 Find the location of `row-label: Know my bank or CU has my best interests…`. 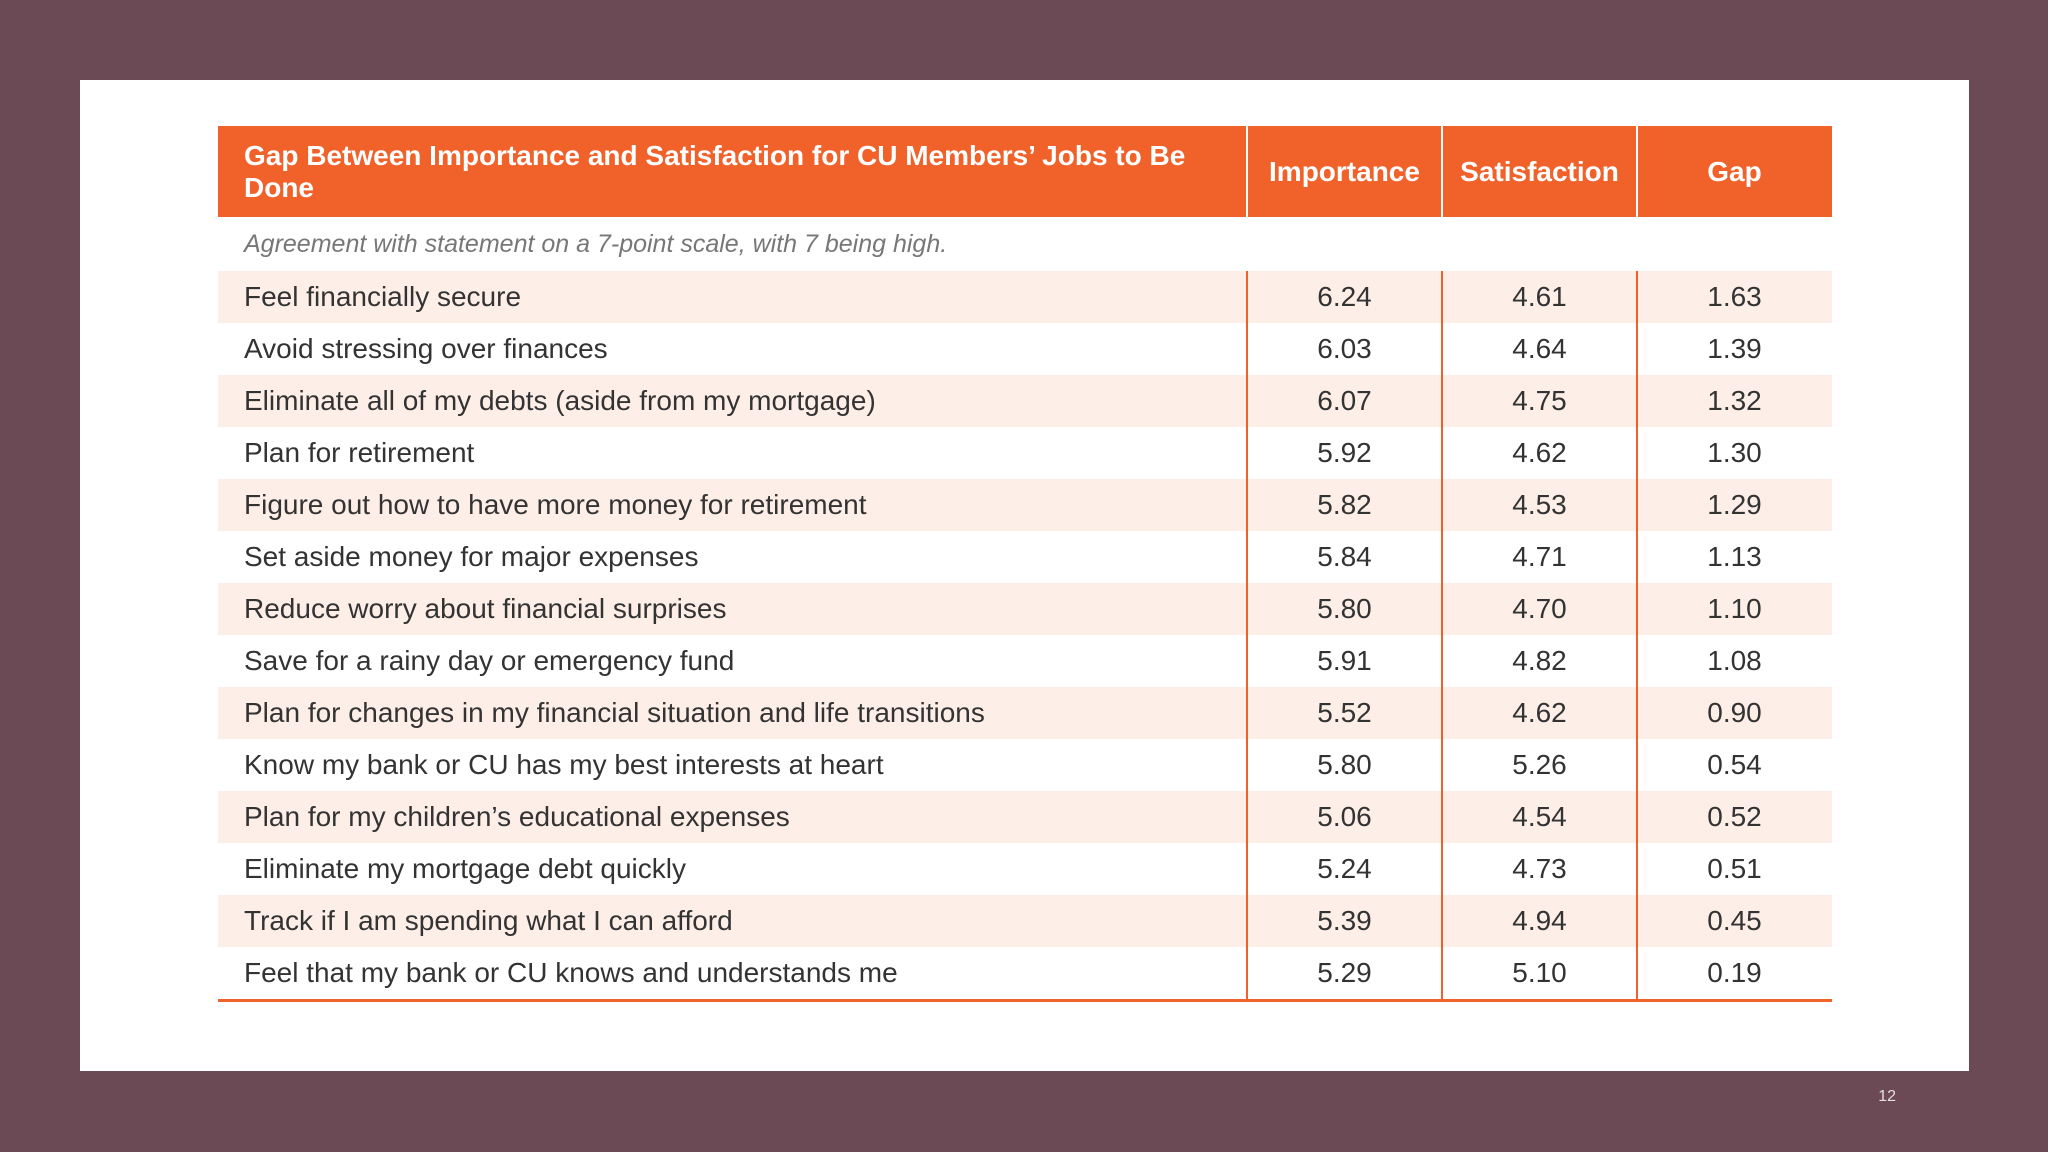

row-label: Know my bank or CU has my best interests… is located at coordinates (564, 764).